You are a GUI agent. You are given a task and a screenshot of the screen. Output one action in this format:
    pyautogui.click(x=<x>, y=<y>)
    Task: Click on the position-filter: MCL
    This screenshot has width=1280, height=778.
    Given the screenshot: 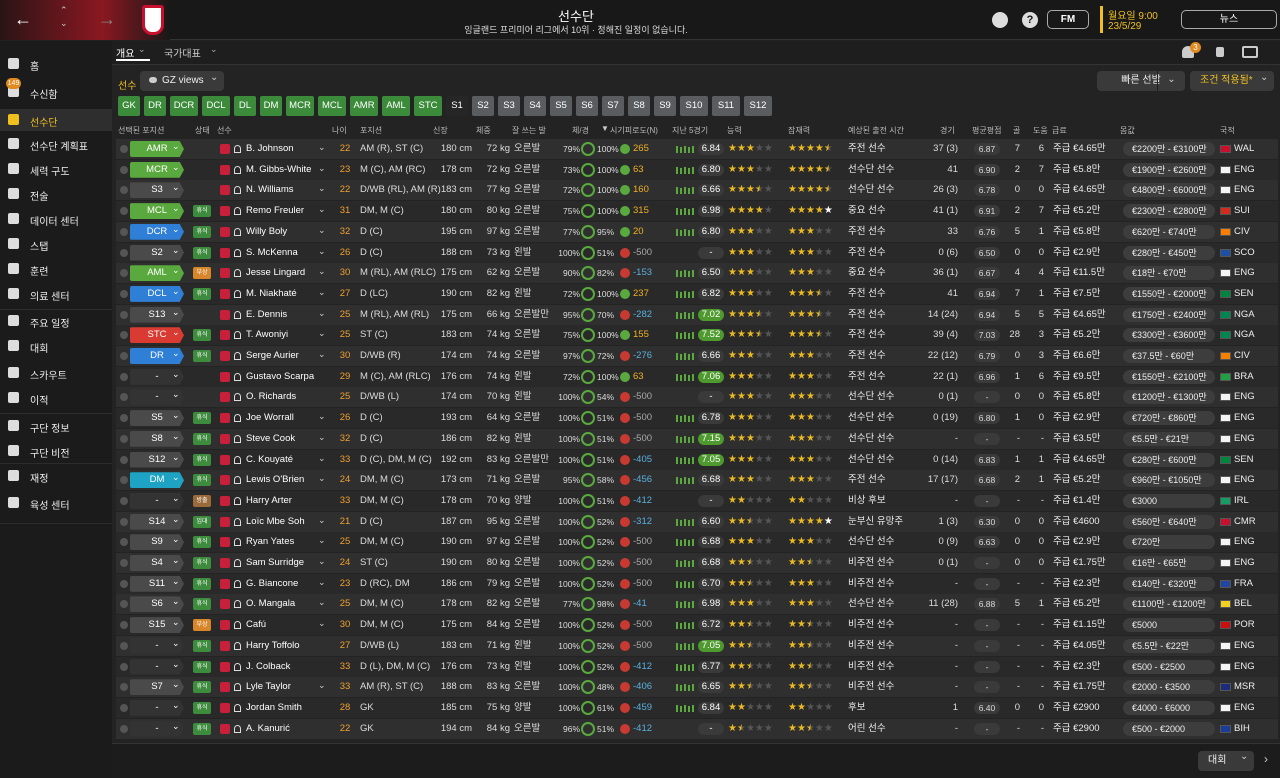 What is the action you would take?
    pyautogui.click(x=332, y=106)
    